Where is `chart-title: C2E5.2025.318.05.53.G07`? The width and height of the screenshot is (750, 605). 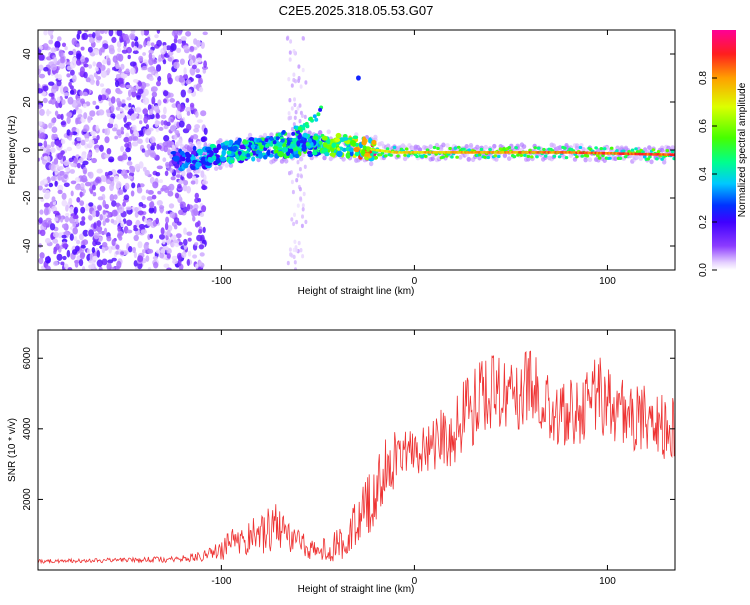 chart-title: C2E5.2025.318.05.53.G07 is located at coordinates (356, 10).